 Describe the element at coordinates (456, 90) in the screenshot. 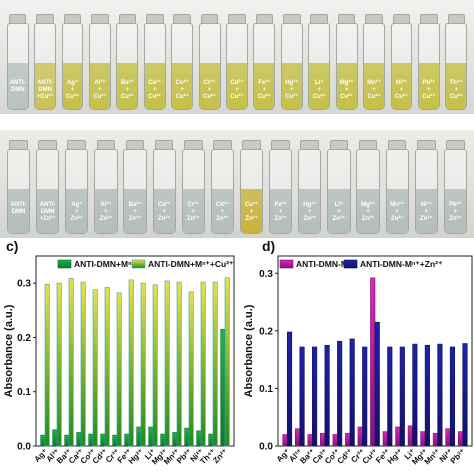

I see `vial-label: Th⁴⁺ + Cu²⁺` at that location.